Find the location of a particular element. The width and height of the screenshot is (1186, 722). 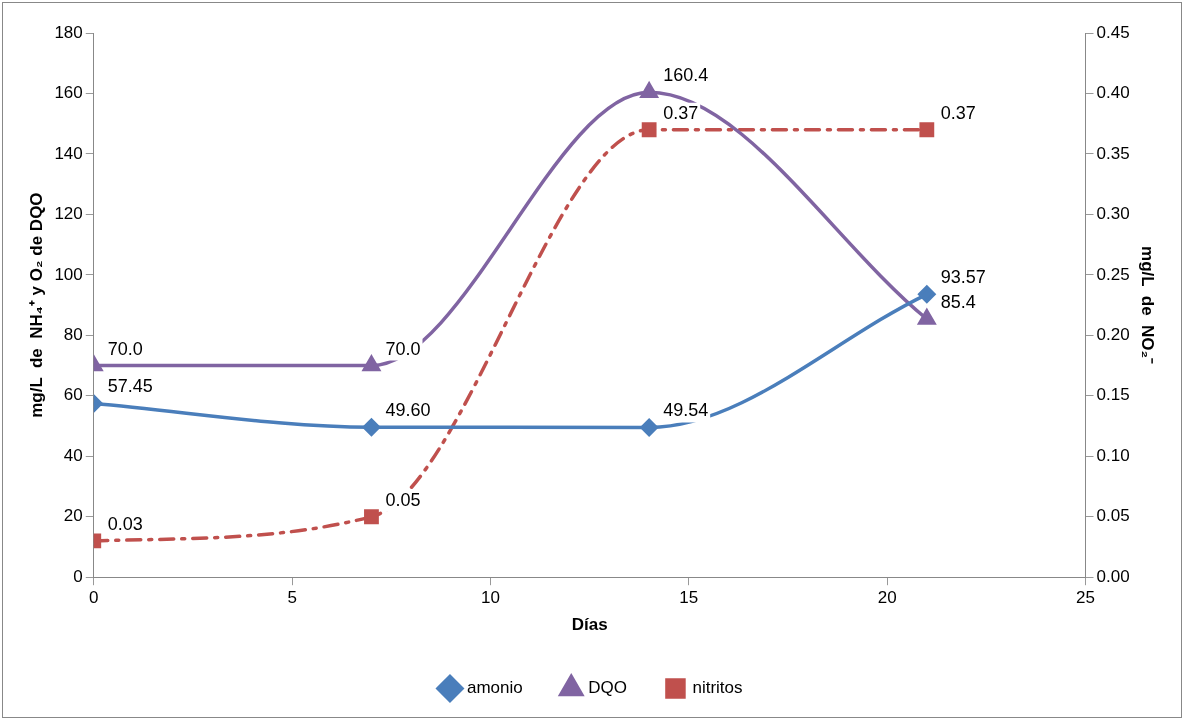

y2-tick-label: 0.05 is located at coordinates (1113, 516).